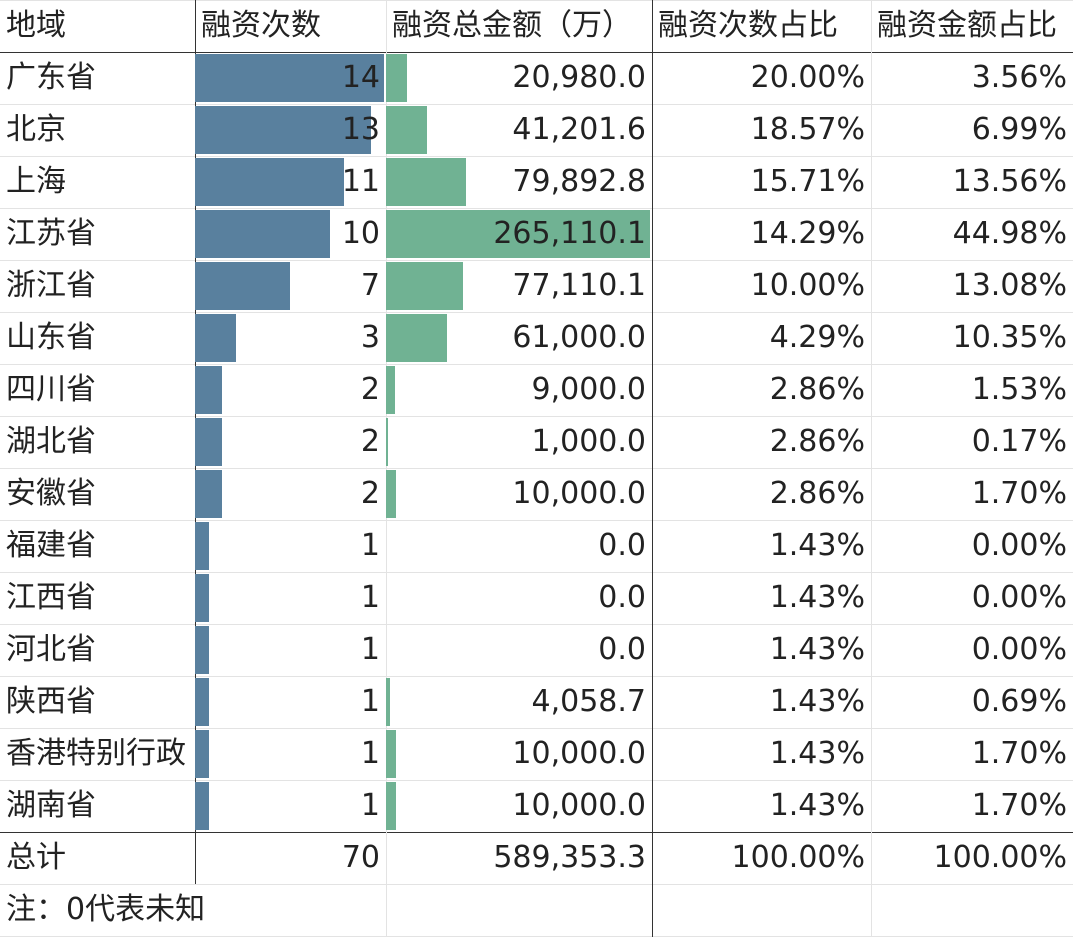 Image resolution: width=1073 pixels, height=937 pixels. What do you see at coordinates (761, 234) in the screenshot?
I see `count-ratio-cell: 14.29%` at bounding box center [761, 234].